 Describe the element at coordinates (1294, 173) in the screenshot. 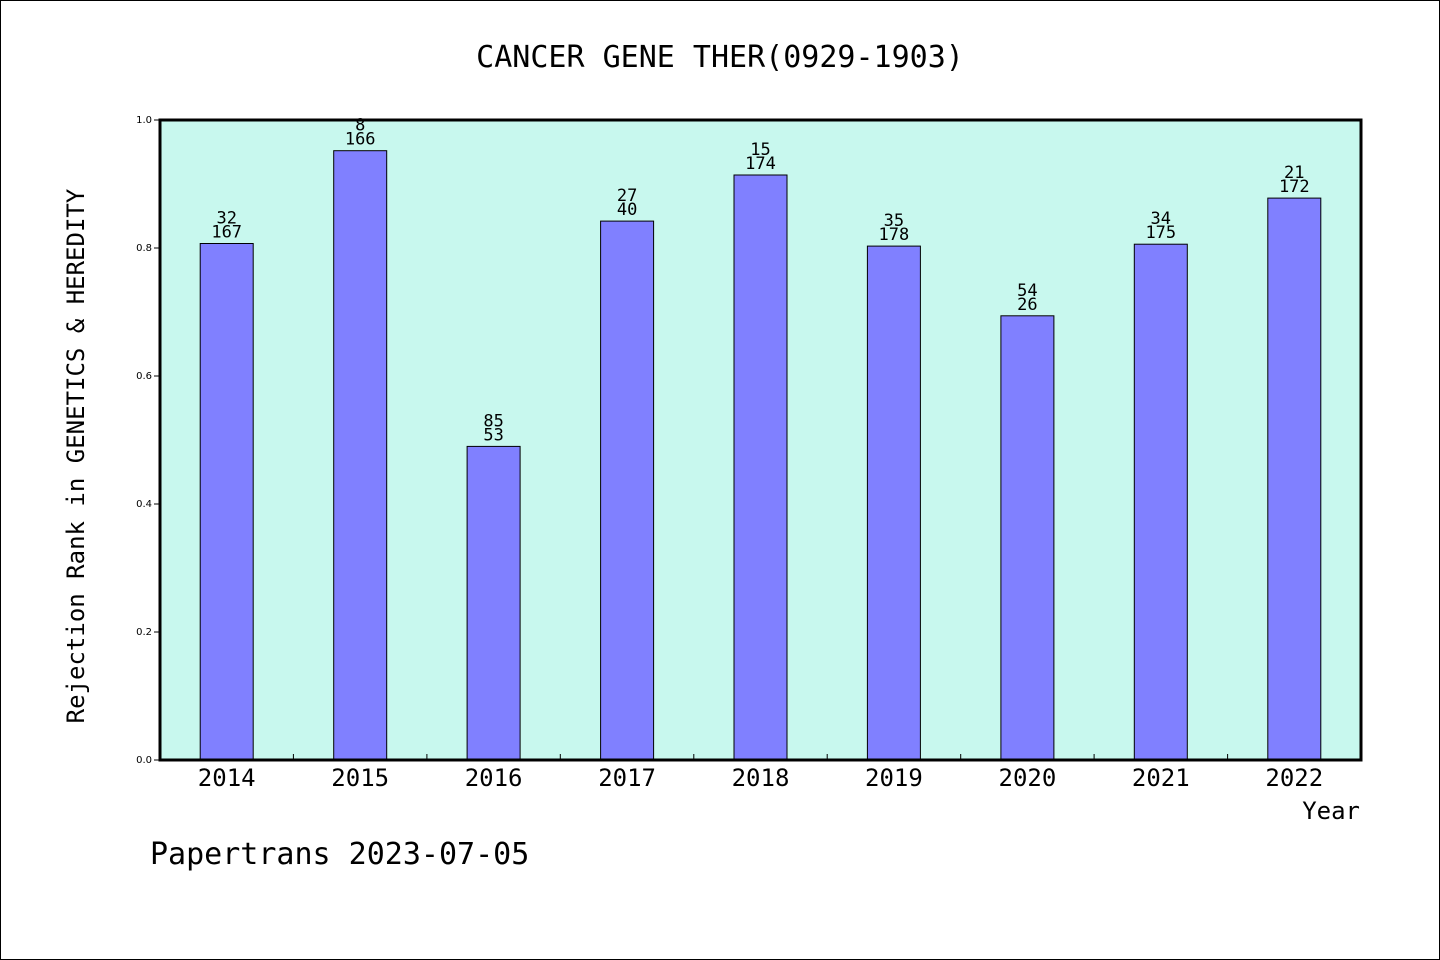

I see `data-label-top: 21` at that location.